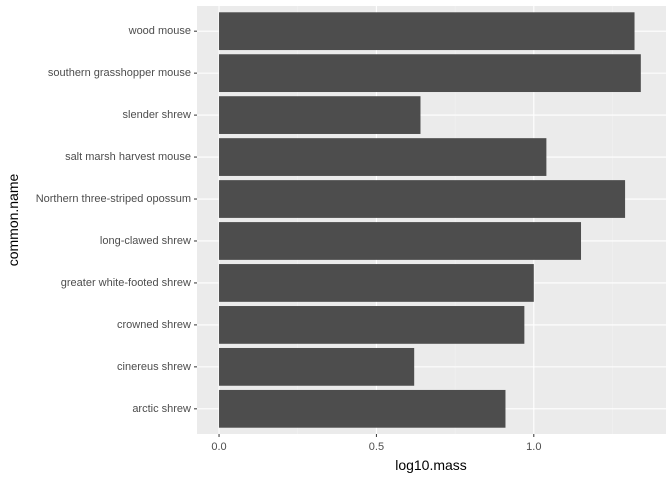 This screenshot has width=672, height=480. I want to click on x-tick-label: 1.0, so click(533, 447).